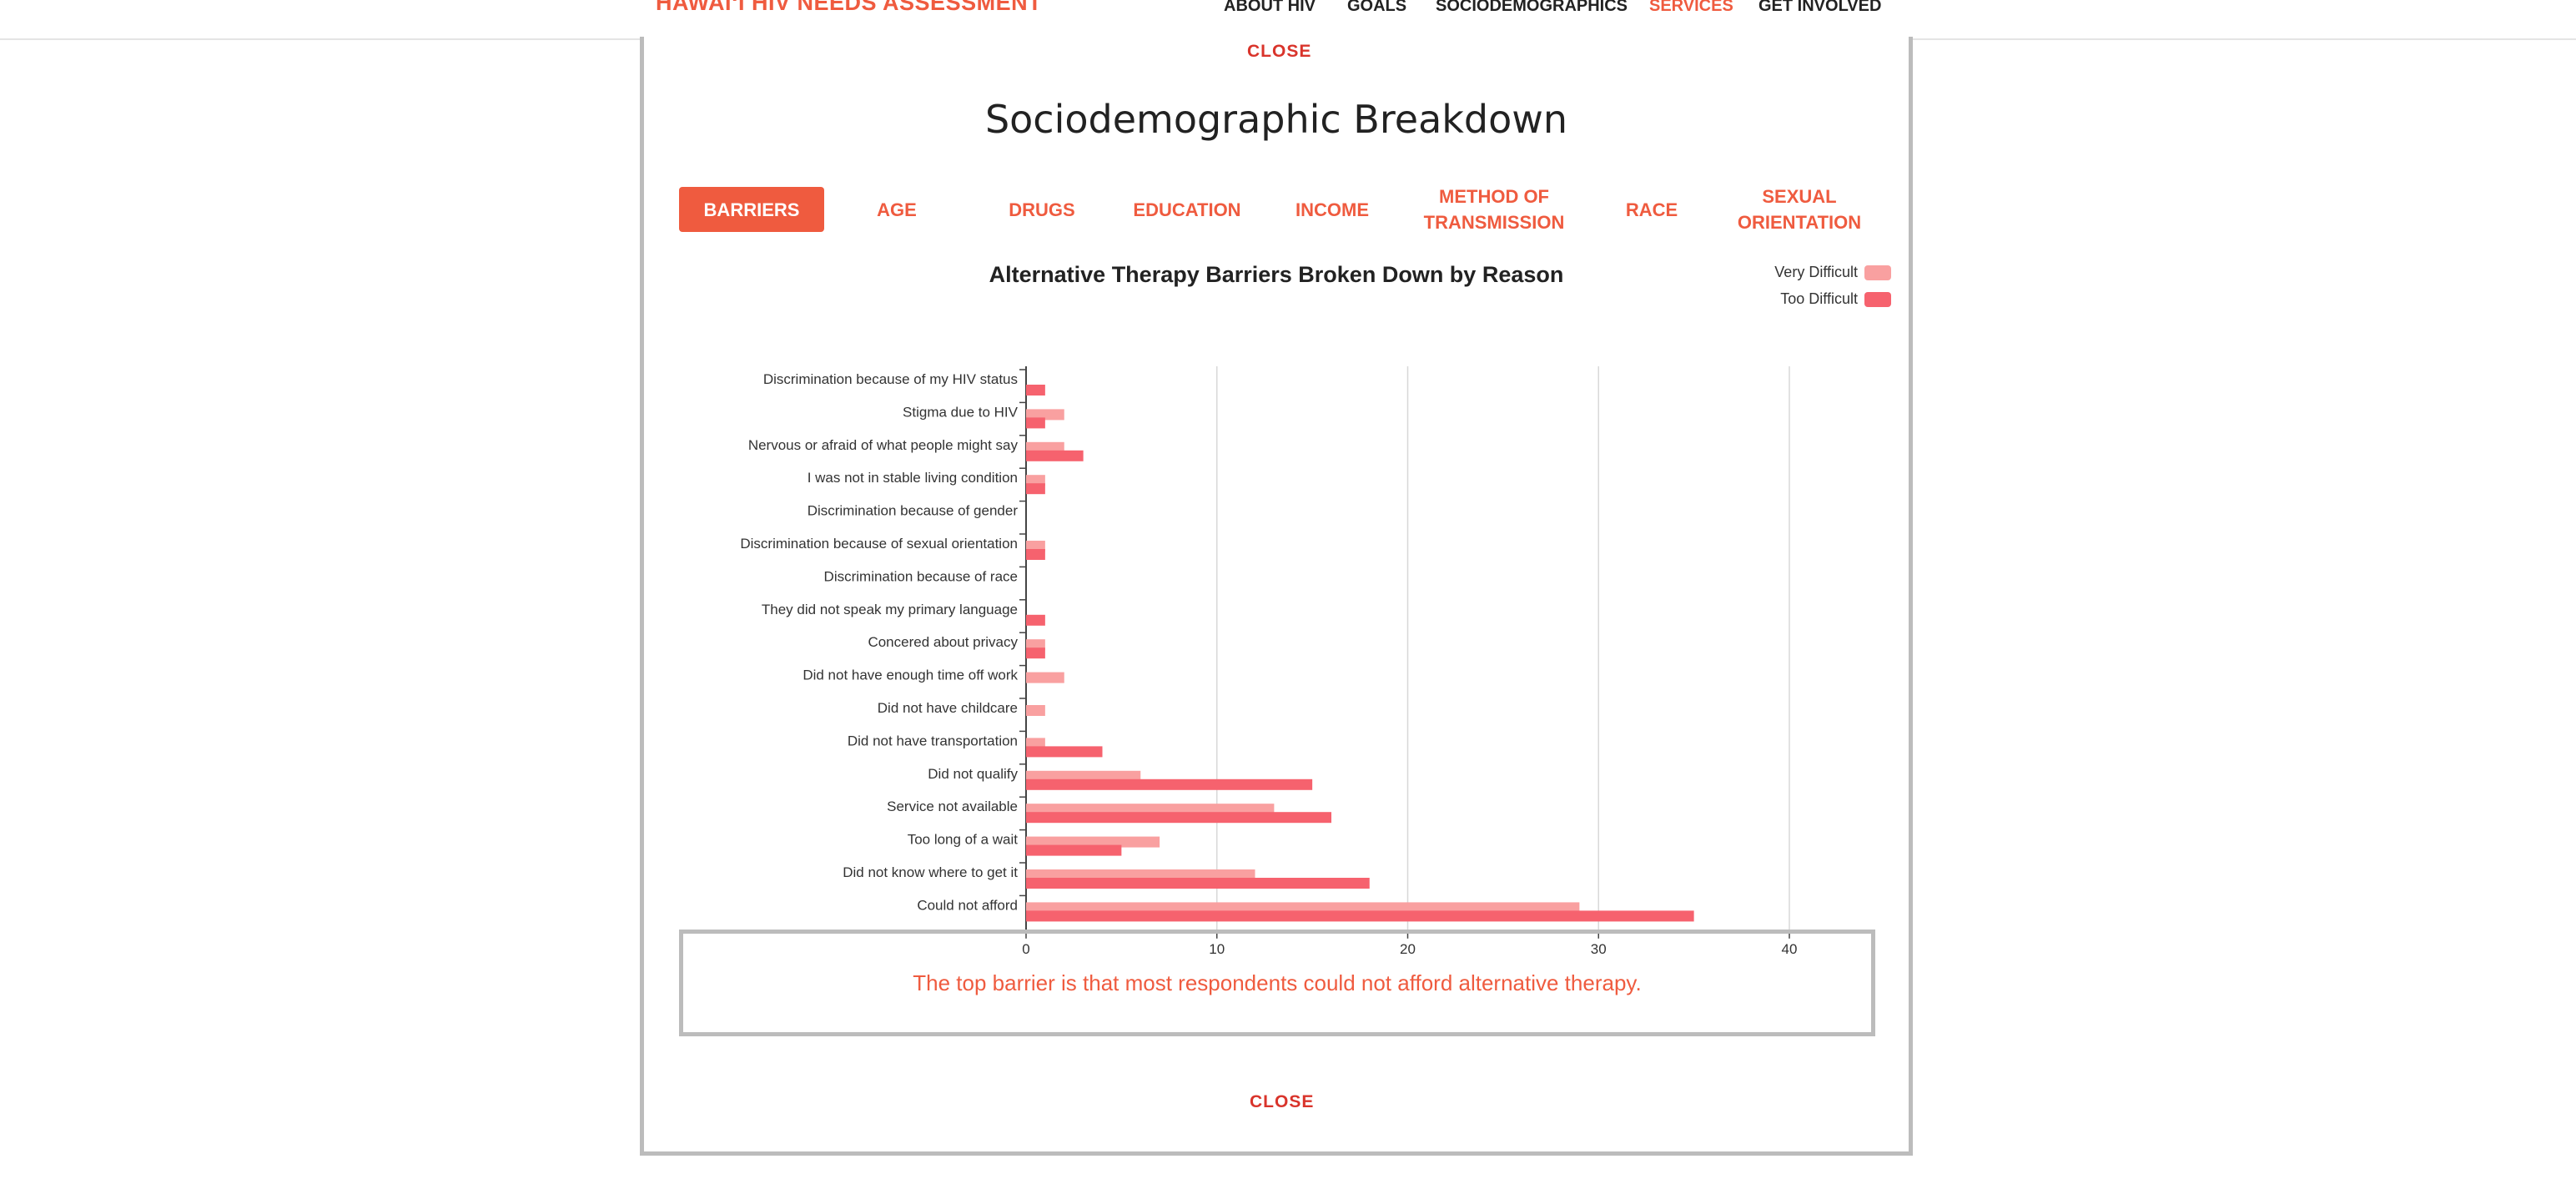 Image resolution: width=2576 pixels, height=1179 pixels. I want to click on category-label: They did not speak my primary language, so click(890, 610).